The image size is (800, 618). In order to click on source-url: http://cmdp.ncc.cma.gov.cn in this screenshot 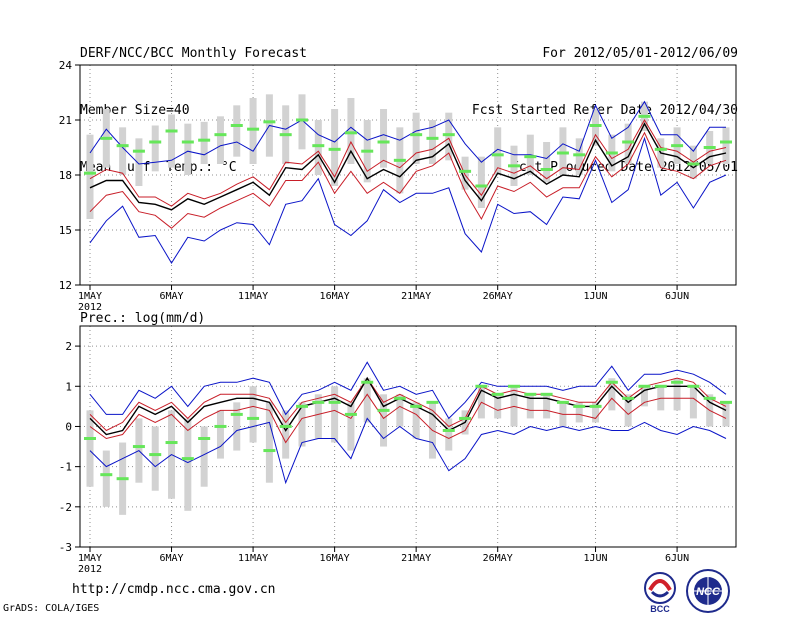, I will do `click(174, 589)`.